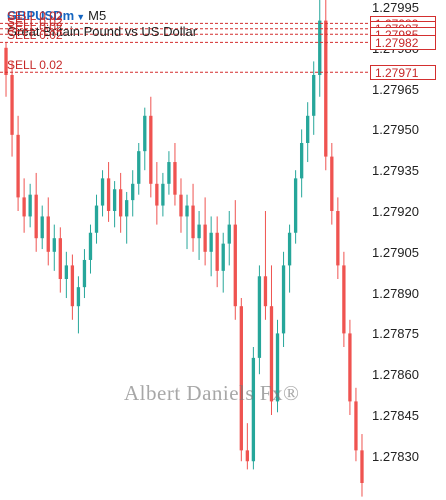 This screenshot has width=446, height=500. I want to click on price-axis-label: 1.27950, so click(395, 130).